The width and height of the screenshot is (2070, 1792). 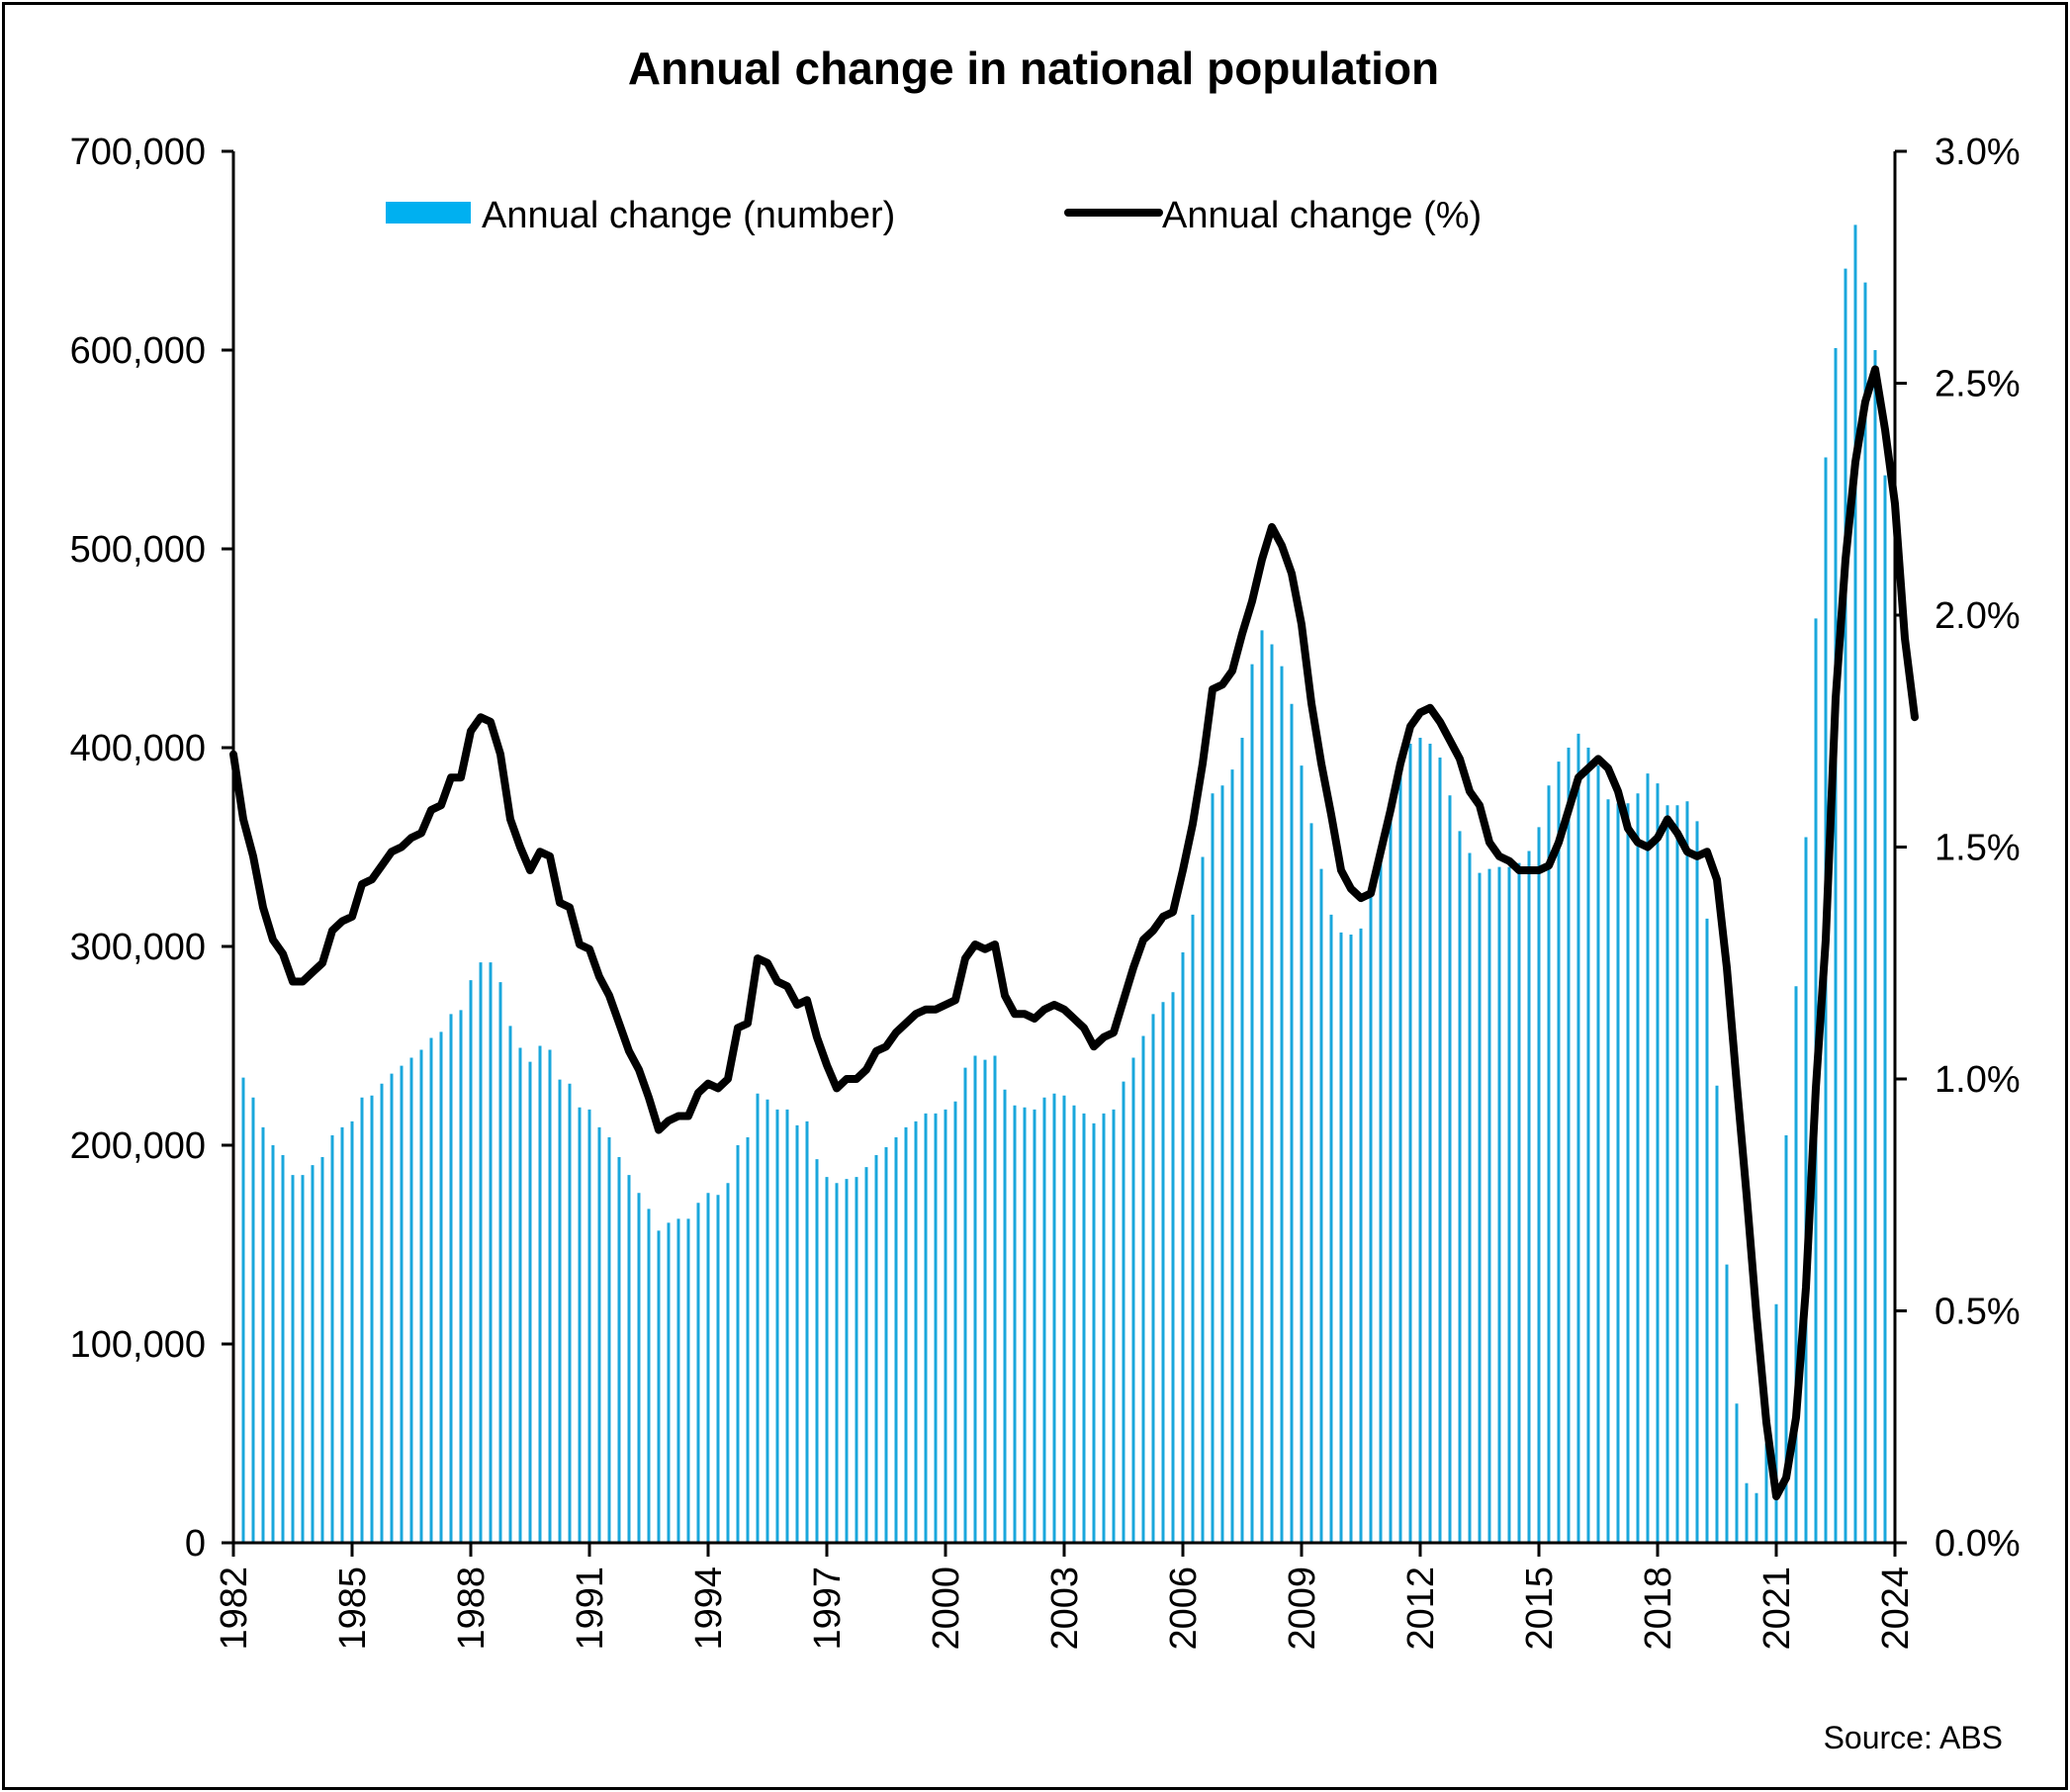 What do you see at coordinates (590, 1609) in the screenshot?
I see `x-tick-label: 1991` at bounding box center [590, 1609].